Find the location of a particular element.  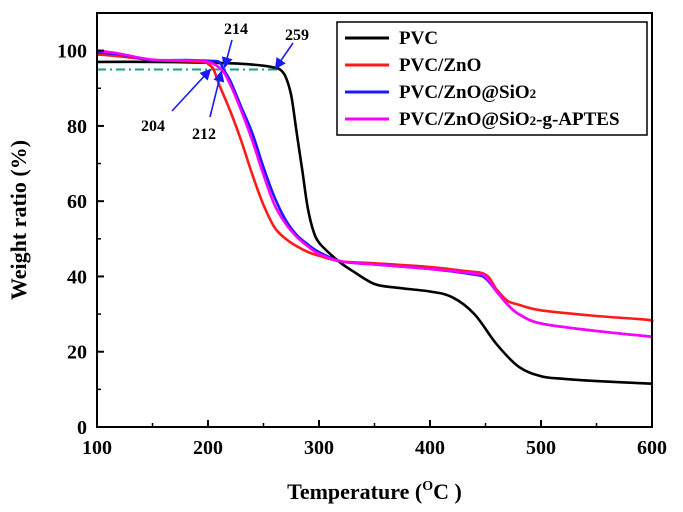

y-tick-label: 40 is located at coordinates (77, 277).